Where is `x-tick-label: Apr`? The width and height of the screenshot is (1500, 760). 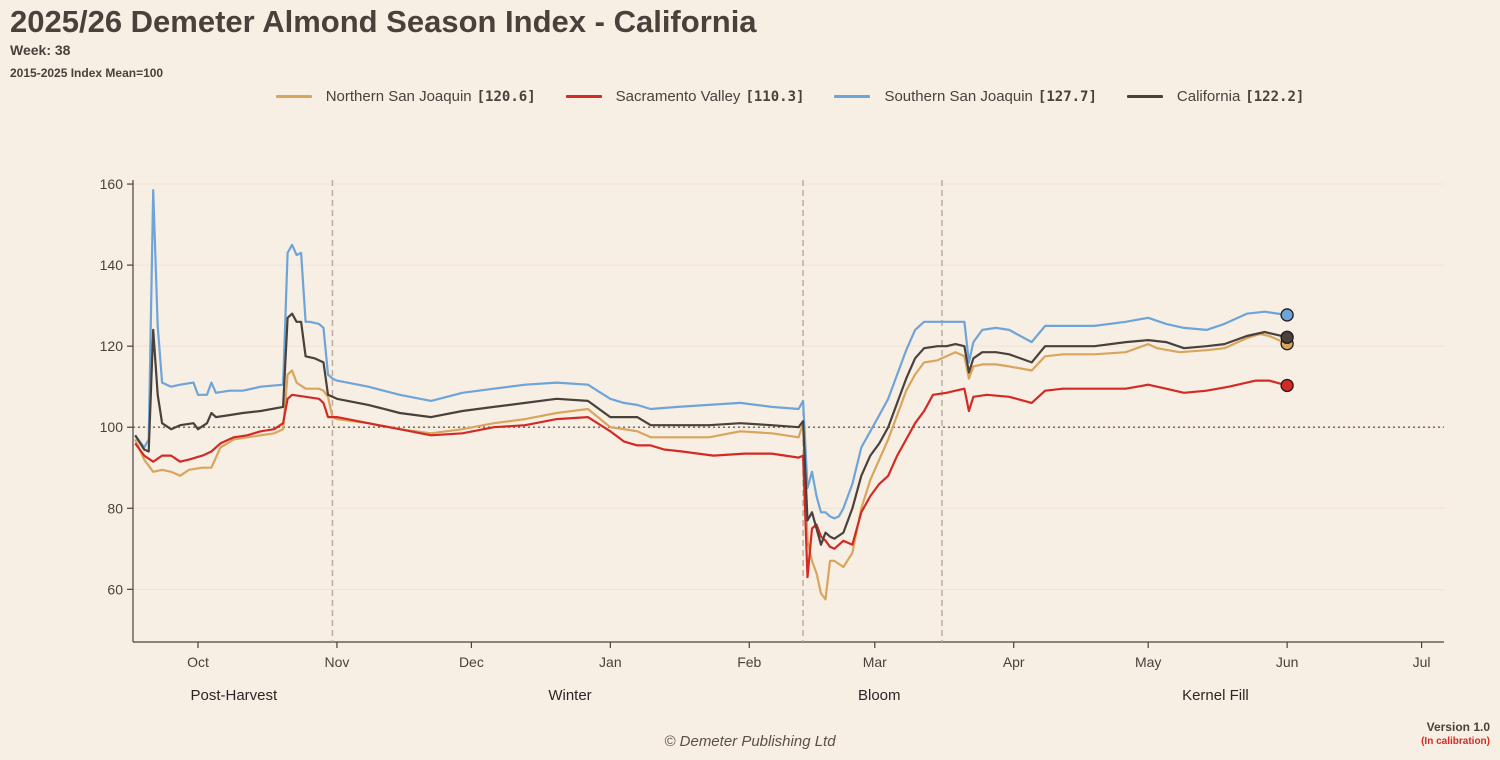
x-tick-label: Apr is located at coordinates (1014, 662).